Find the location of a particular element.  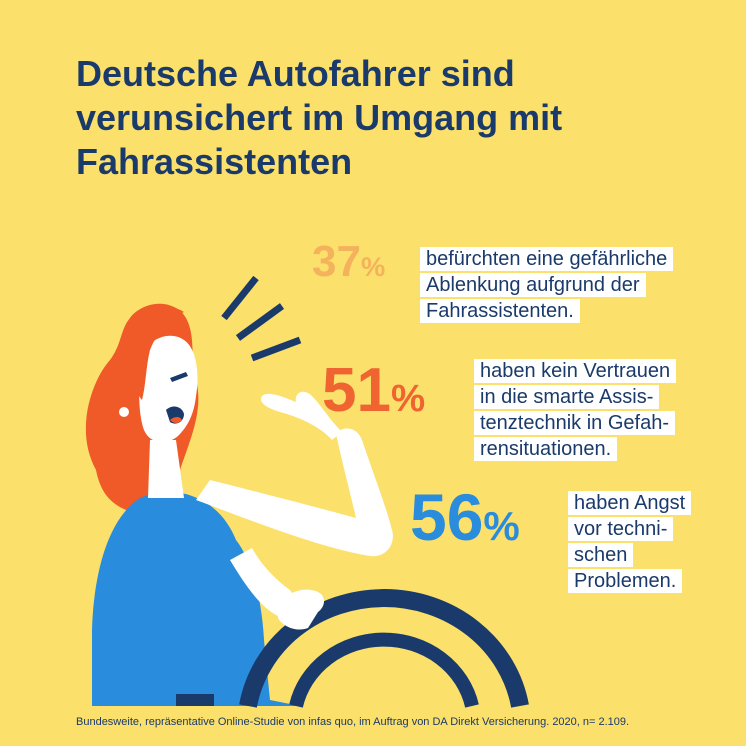

earring-icon is located at coordinates (124, 412).